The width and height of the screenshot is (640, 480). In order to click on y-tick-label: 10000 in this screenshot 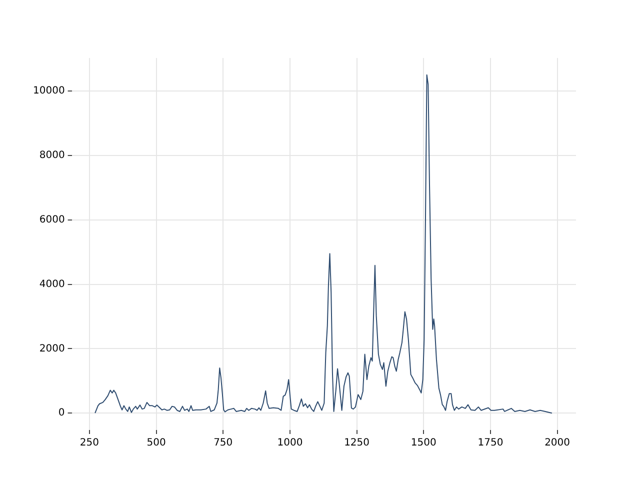, I will do `click(49, 91)`.